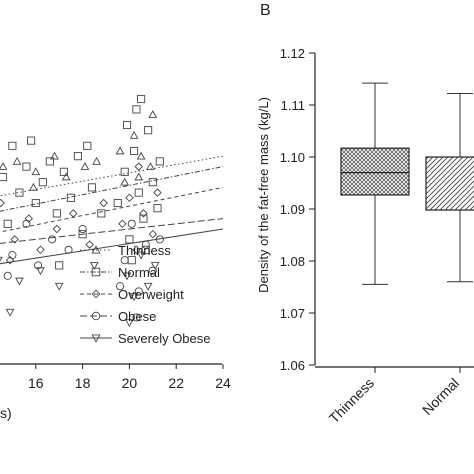  I want to click on x-tick-label: 20, so click(130, 383).